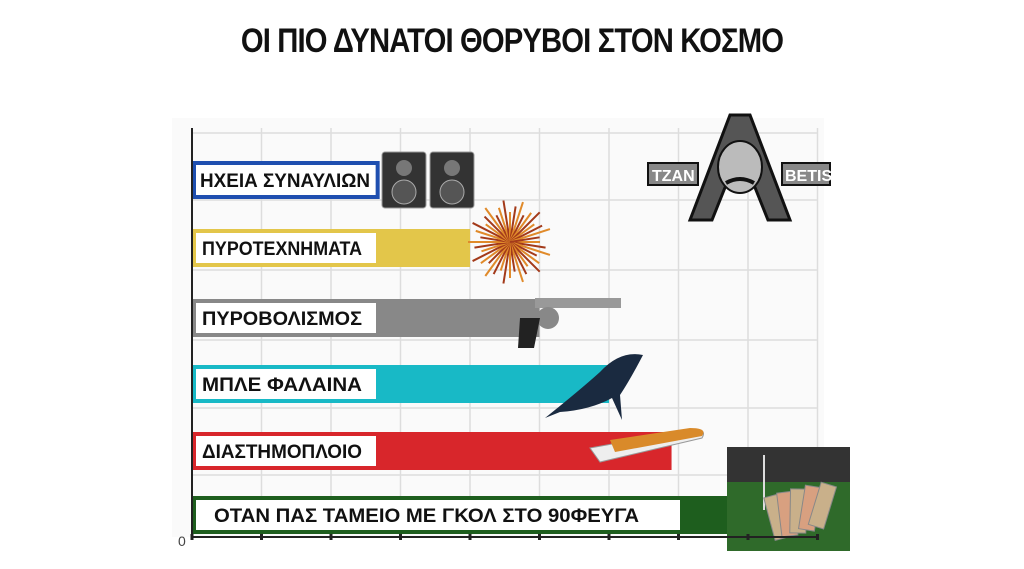  I want to click on money-stadium-icon, so click(788, 499).